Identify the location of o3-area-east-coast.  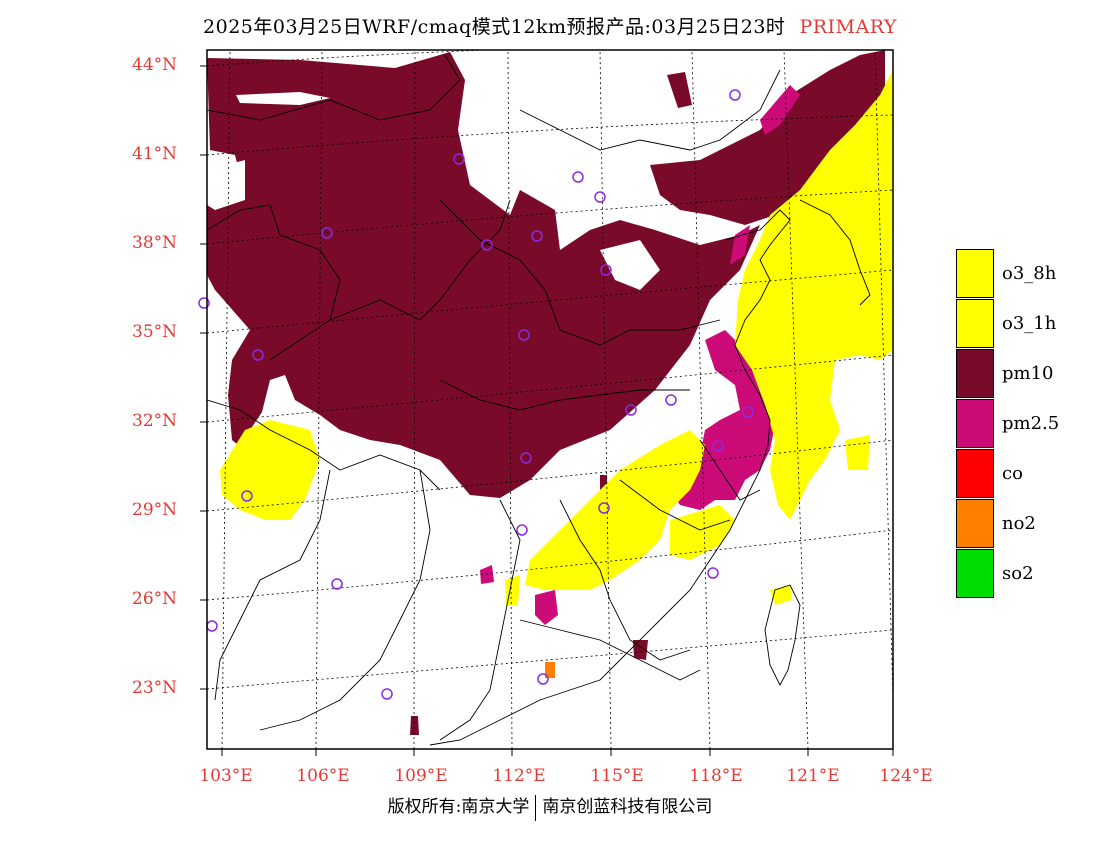
(814, 295).